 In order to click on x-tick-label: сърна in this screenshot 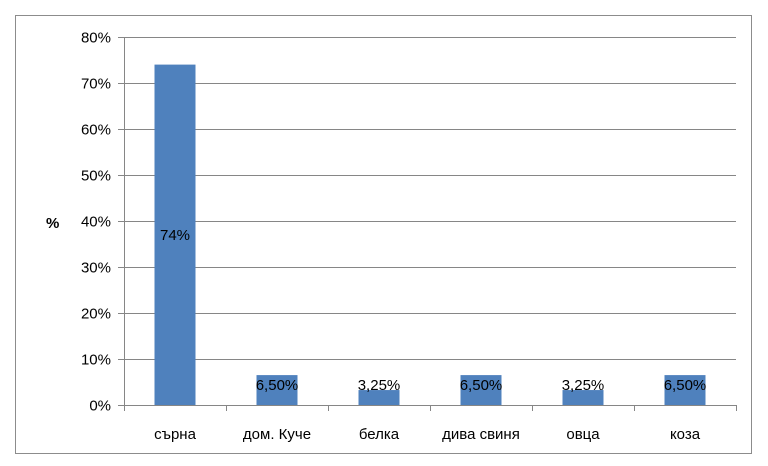, I will do `click(175, 434)`.